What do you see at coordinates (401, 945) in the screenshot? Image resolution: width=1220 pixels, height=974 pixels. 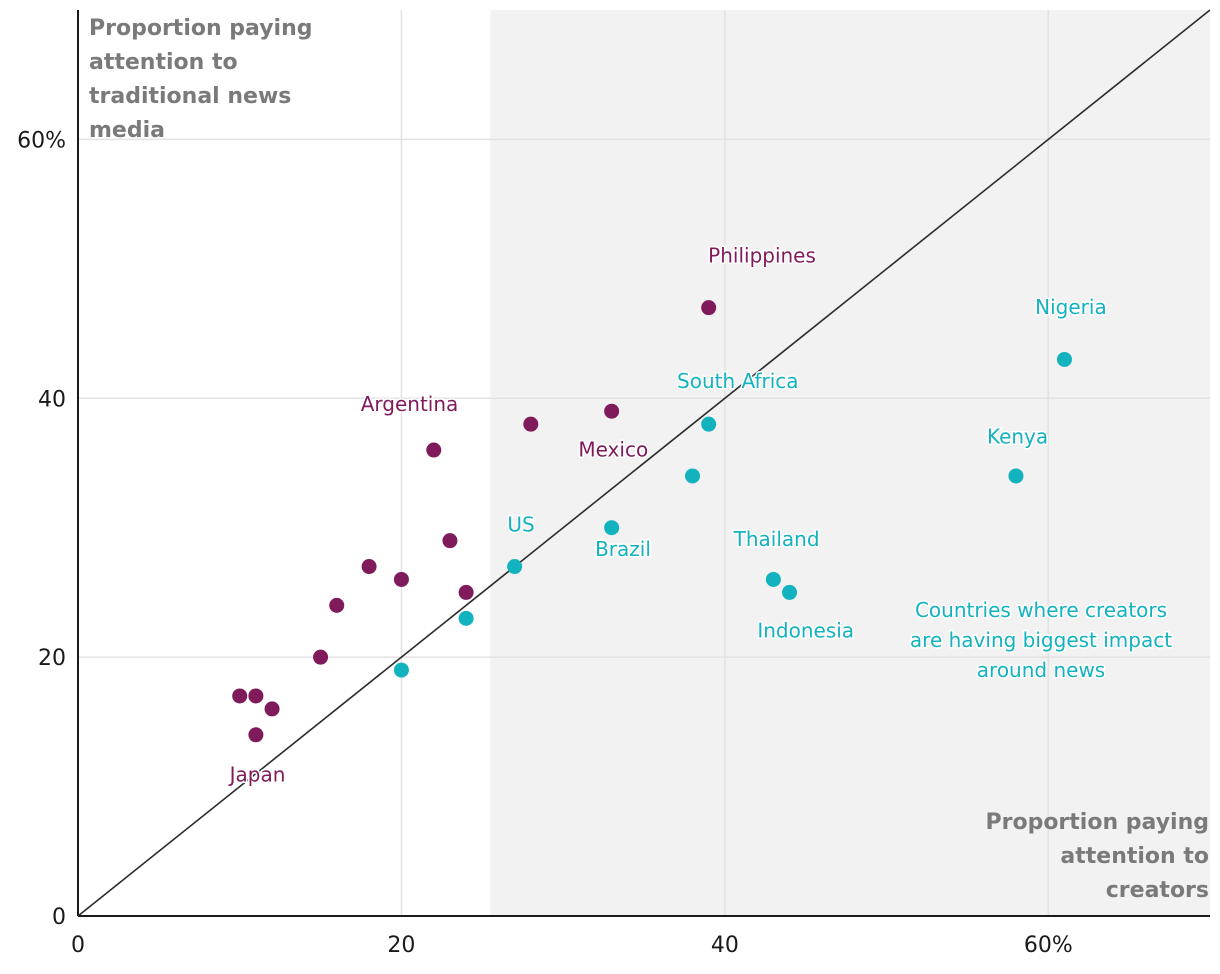 I see `x-tick-label: 20` at bounding box center [401, 945].